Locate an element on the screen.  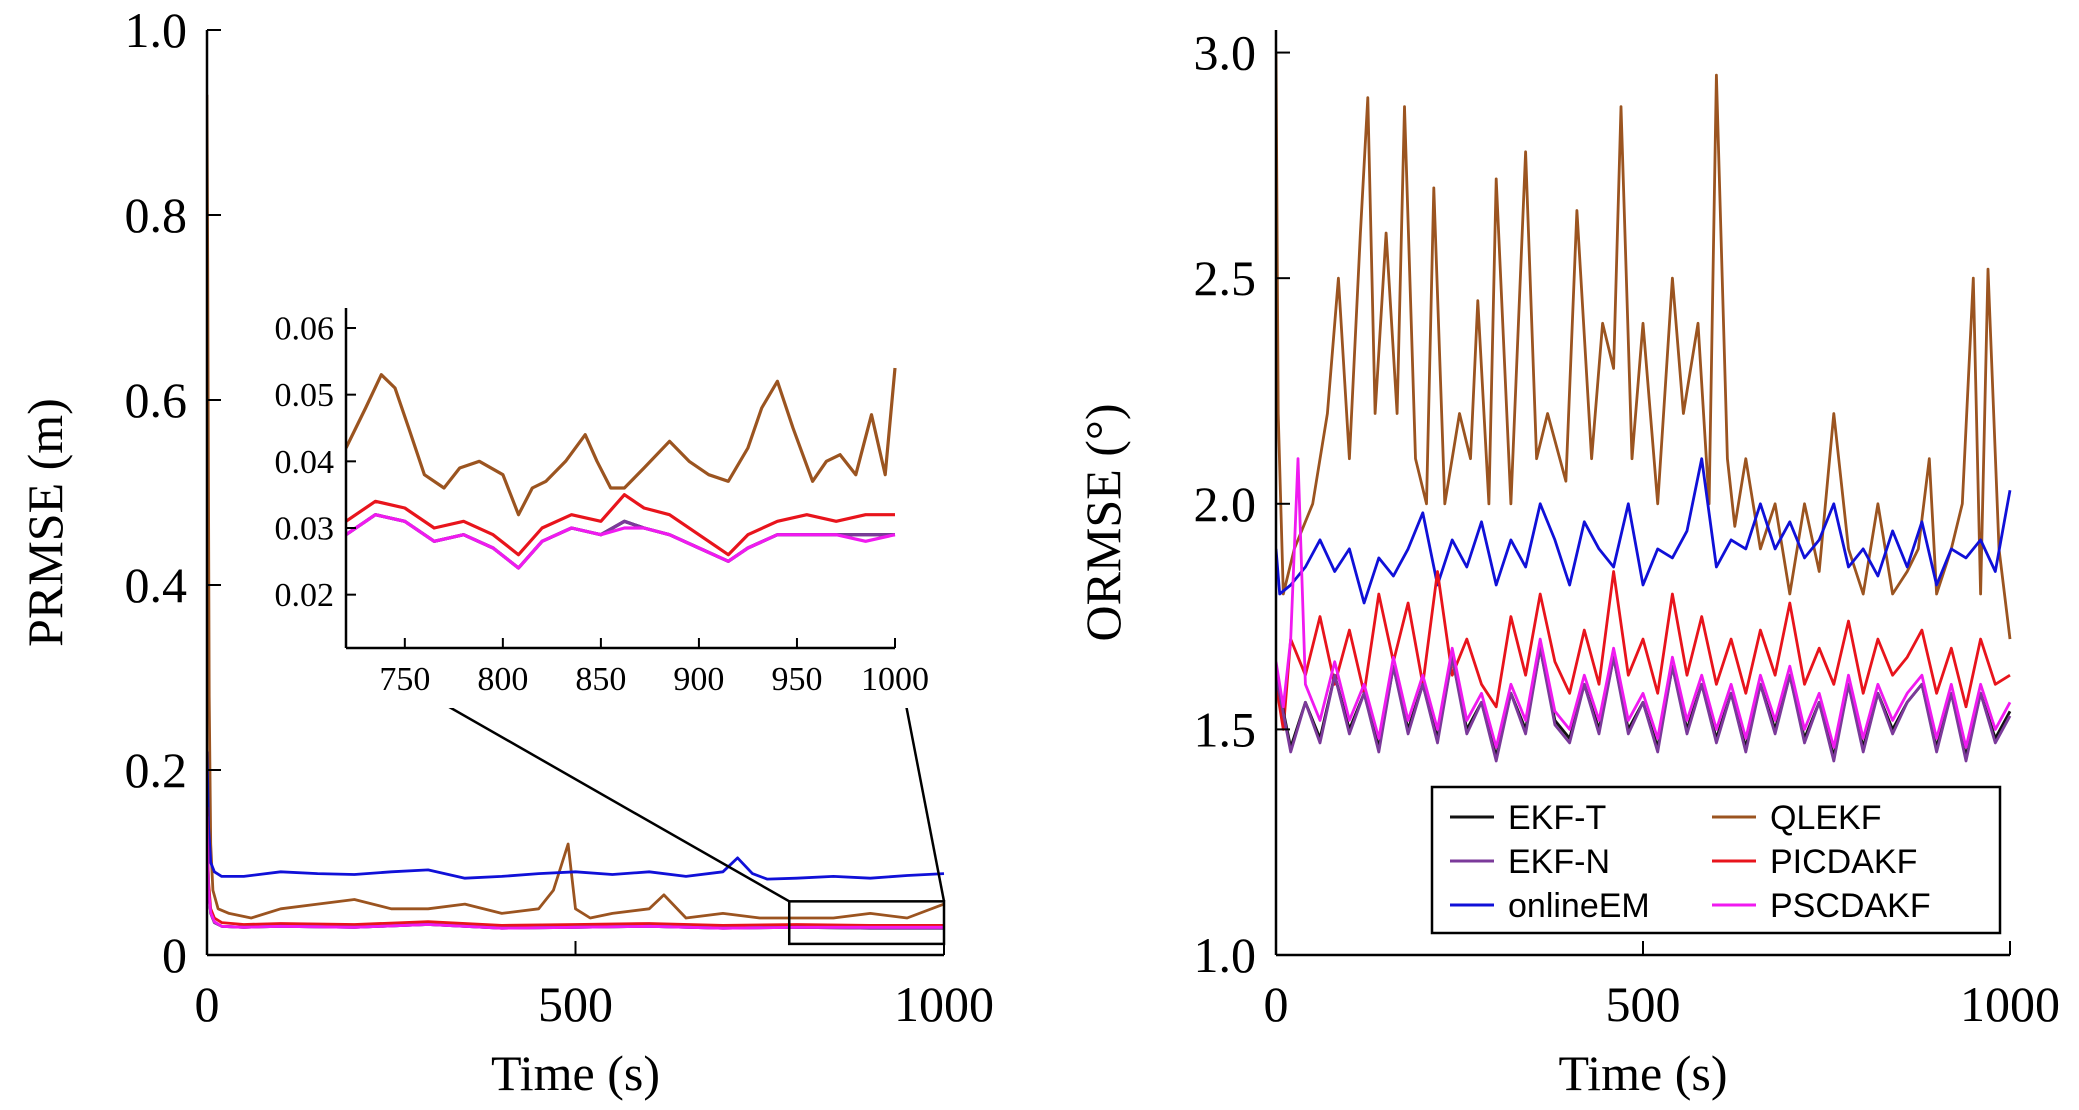
ormse-y-tick-label: 1.0 is located at coordinates (1225, 955).